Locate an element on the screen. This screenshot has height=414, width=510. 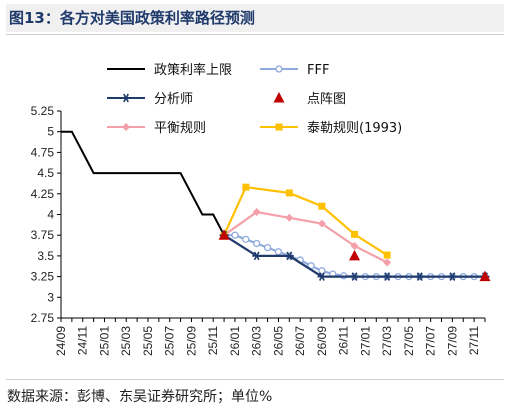
x-tick-label: 25/03 is located at coordinates (126, 341).